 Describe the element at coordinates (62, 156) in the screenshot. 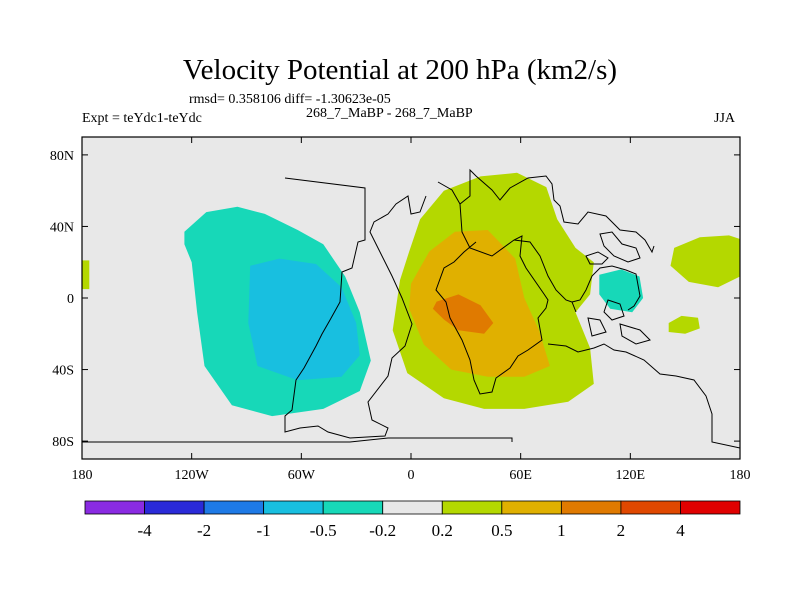

I see `y-tick-label: 80N` at that location.